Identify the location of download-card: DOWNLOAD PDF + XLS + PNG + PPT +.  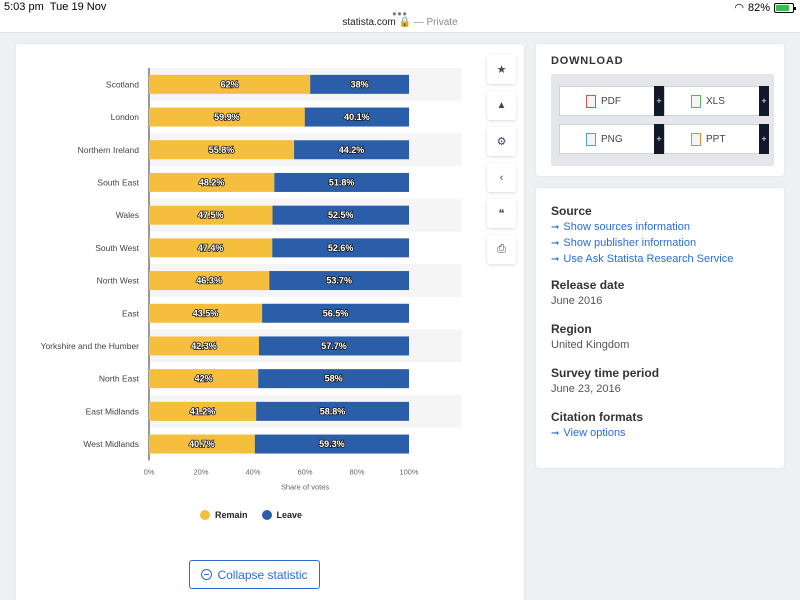
(660, 110).